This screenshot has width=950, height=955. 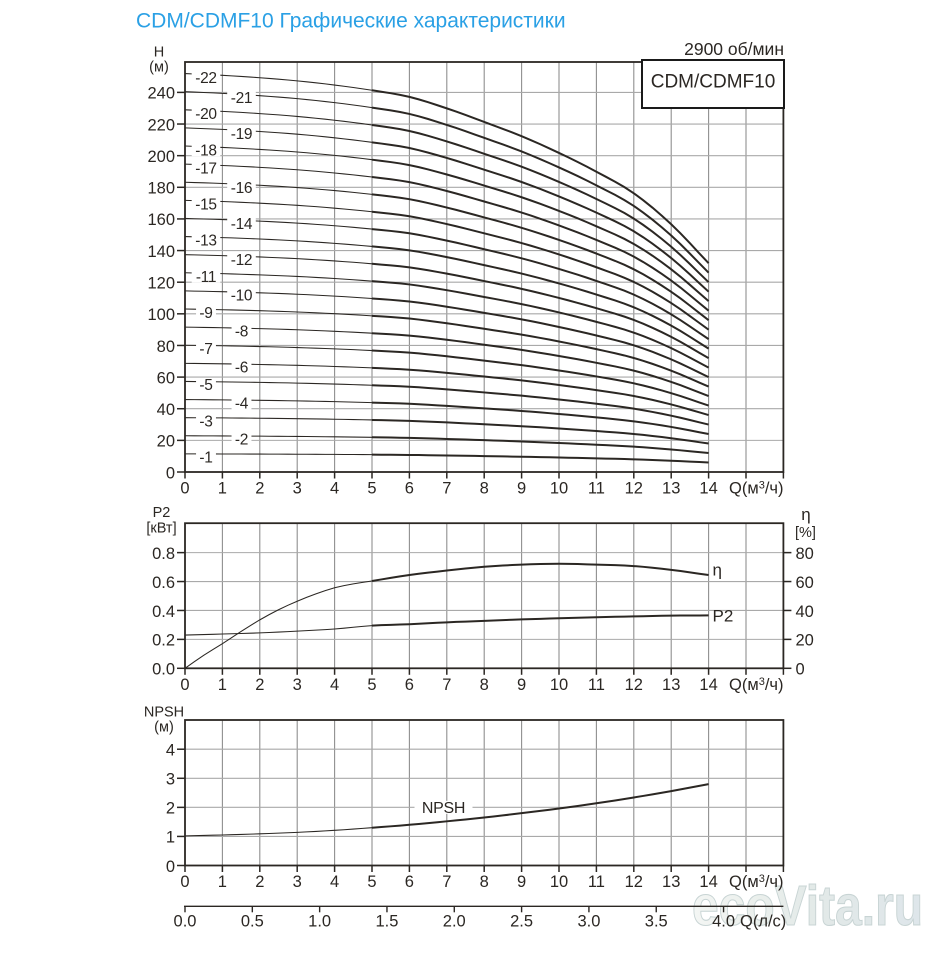 I want to click on svg-text: -16, so click(x=242, y=188).